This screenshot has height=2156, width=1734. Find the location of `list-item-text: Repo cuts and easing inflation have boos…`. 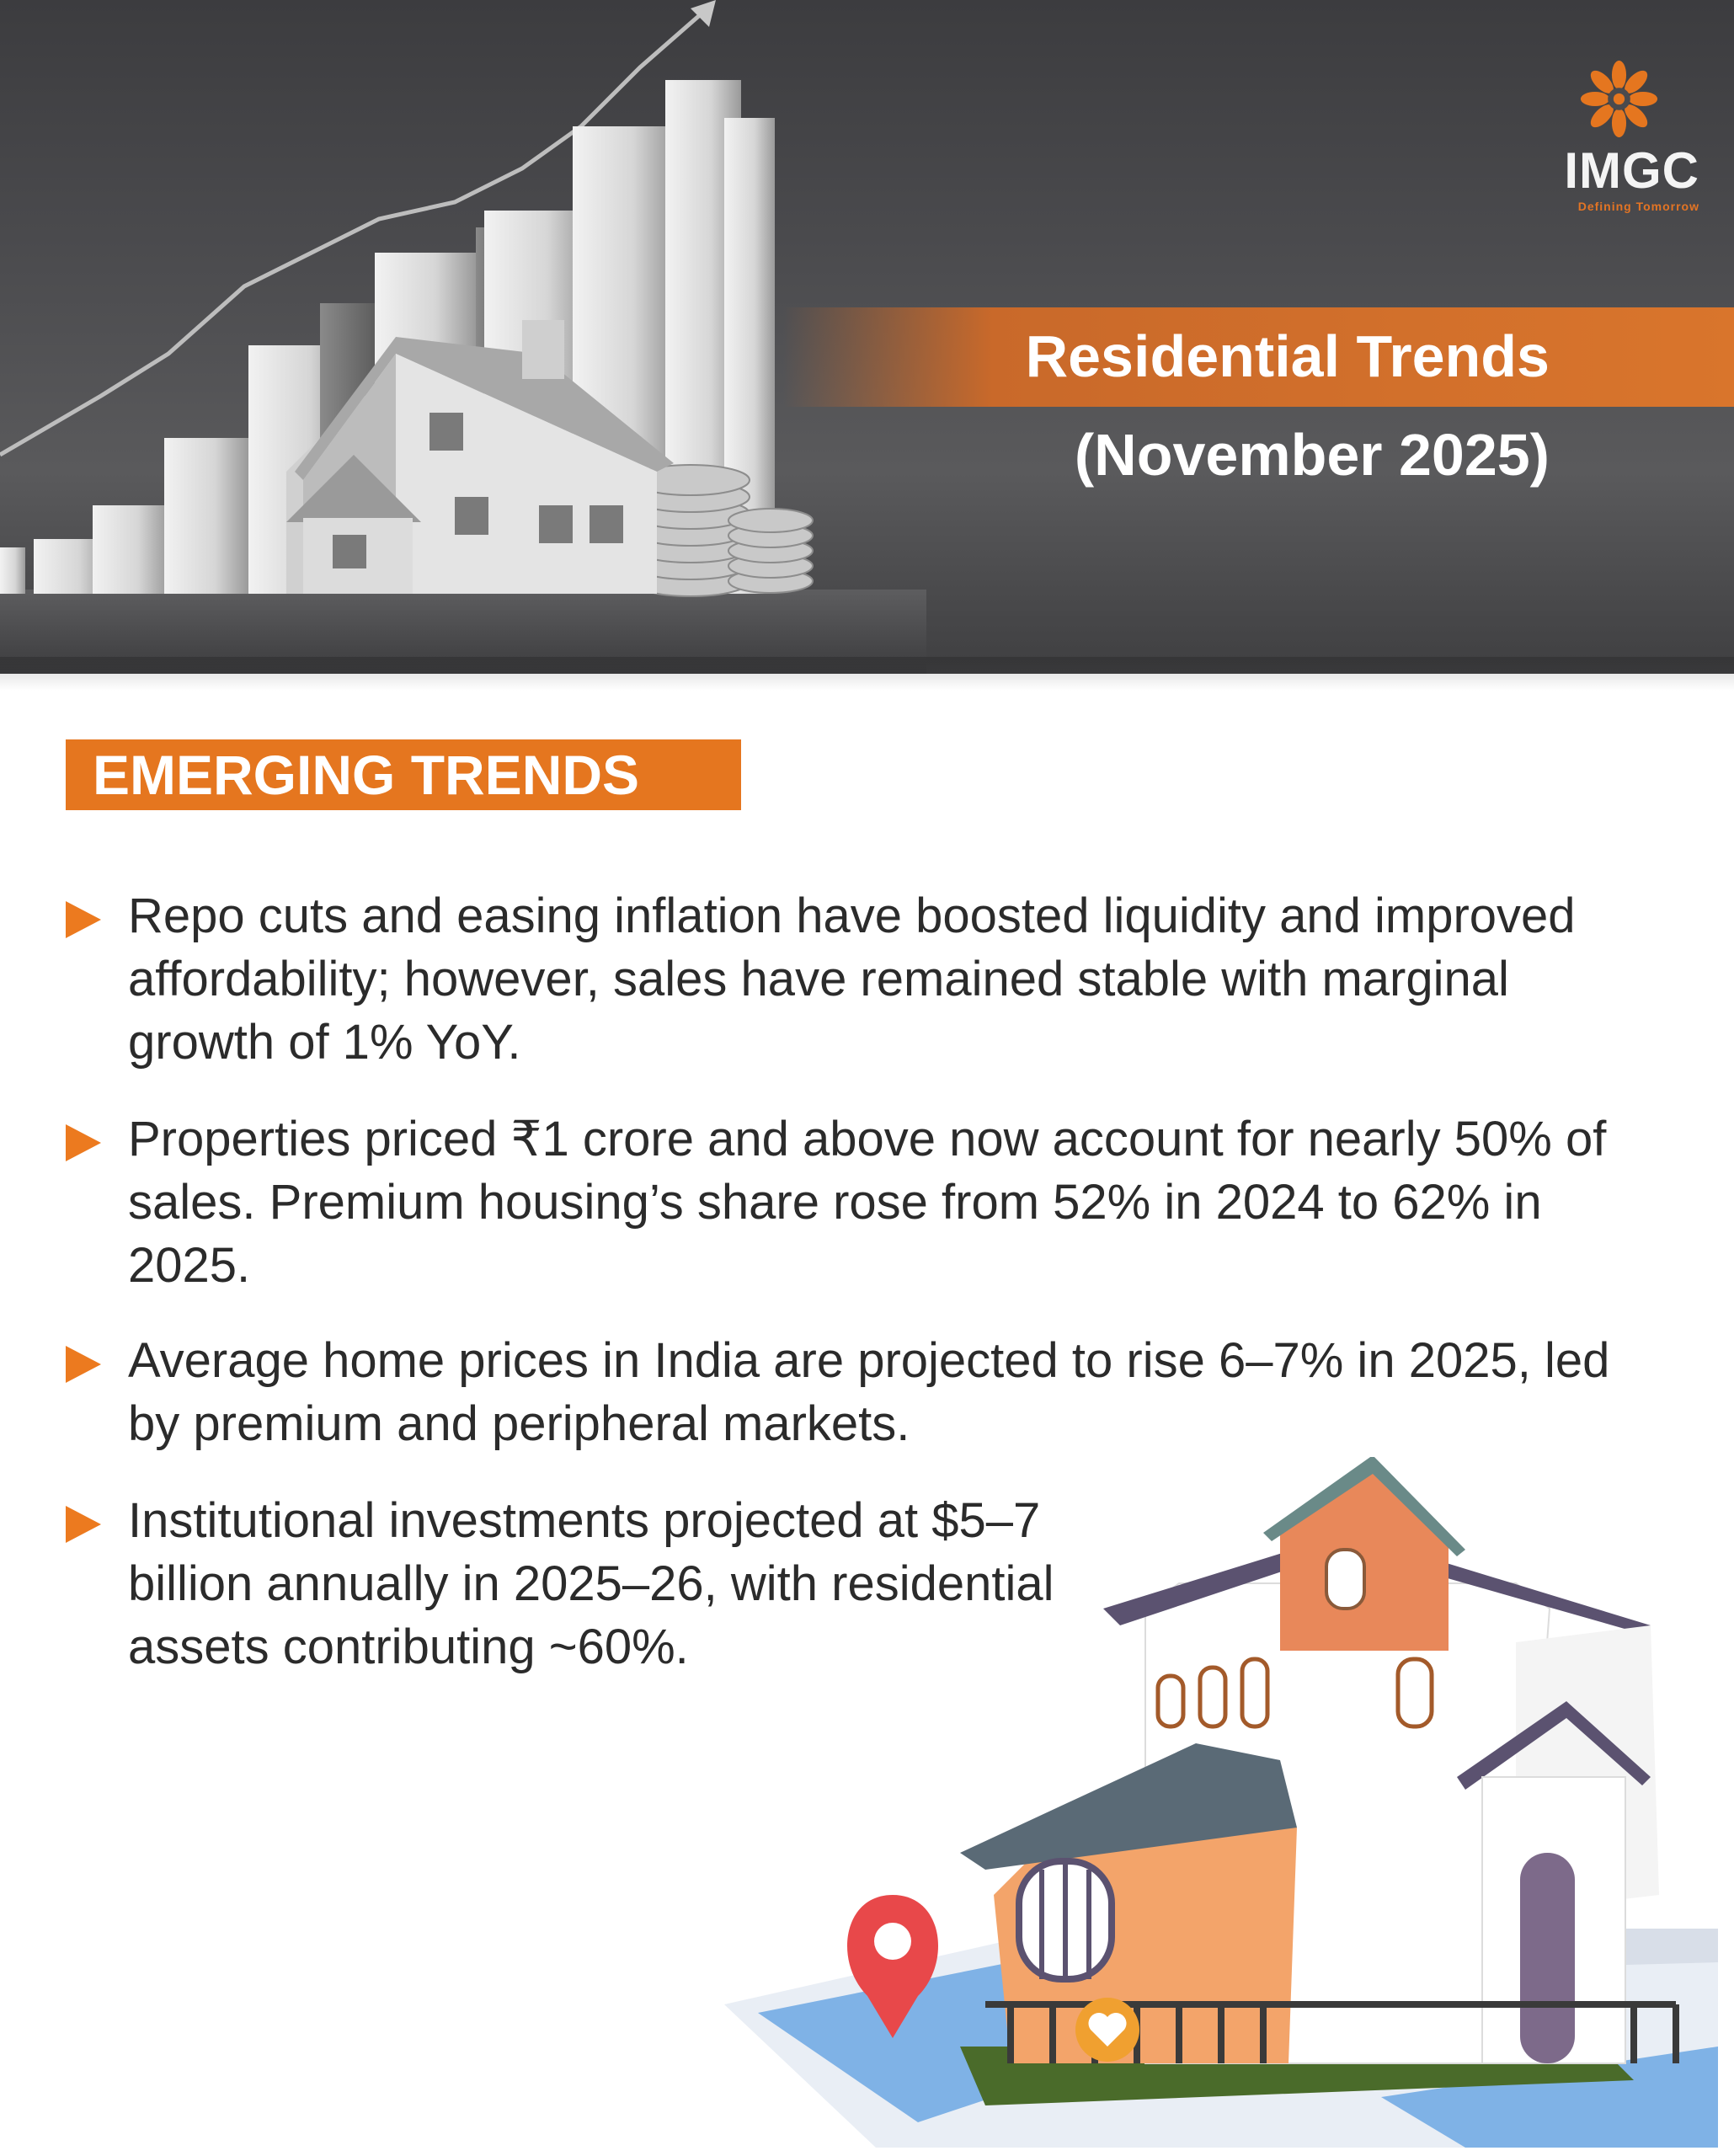

list-item-text: Repo cuts and easing inflation have boos… is located at coordinates (852, 980).